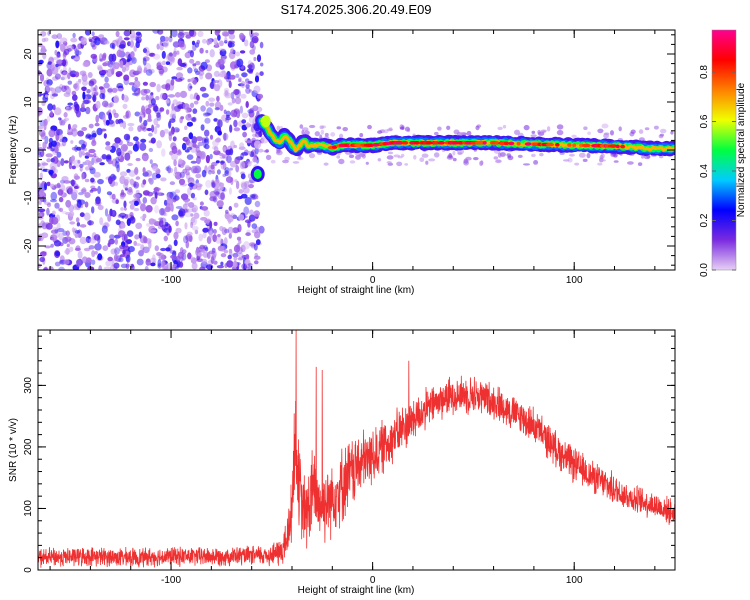 This screenshot has height=600, width=750. Describe the element at coordinates (373, 580) in the screenshot. I see `x-tick-label: 0` at that location.